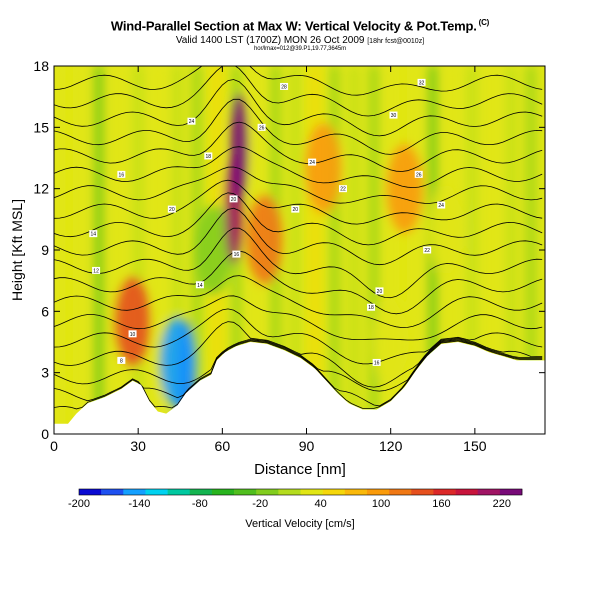 The width and height of the screenshot is (600, 600). I want to click on isentrope-label: 8, so click(121, 360).